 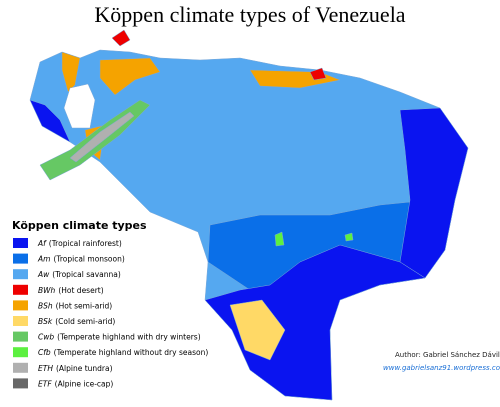 I want to click on legend-description: (Tropical monsoon), so click(x=88, y=259).